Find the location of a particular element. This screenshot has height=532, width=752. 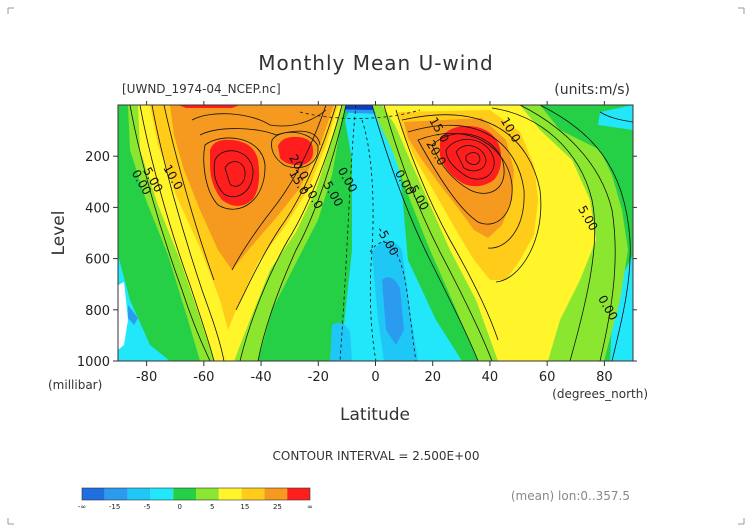

y-tick-label: 800 is located at coordinates (97, 311).